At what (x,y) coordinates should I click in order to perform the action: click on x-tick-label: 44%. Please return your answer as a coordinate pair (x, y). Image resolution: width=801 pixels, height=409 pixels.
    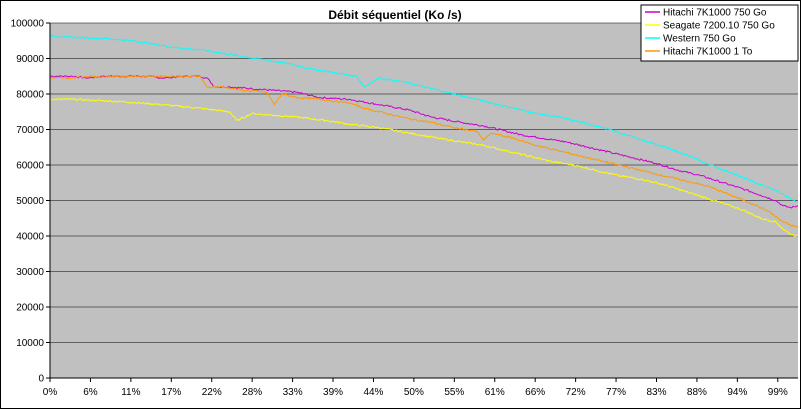
    Looking at the image, I should click on (373, 392).